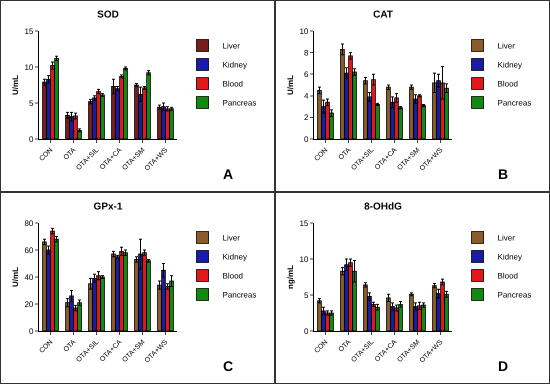  What do you see at coordinates (29, 223) in the screenshot?
I see `y-tick-label: 80` at bounding box center [29, 223].